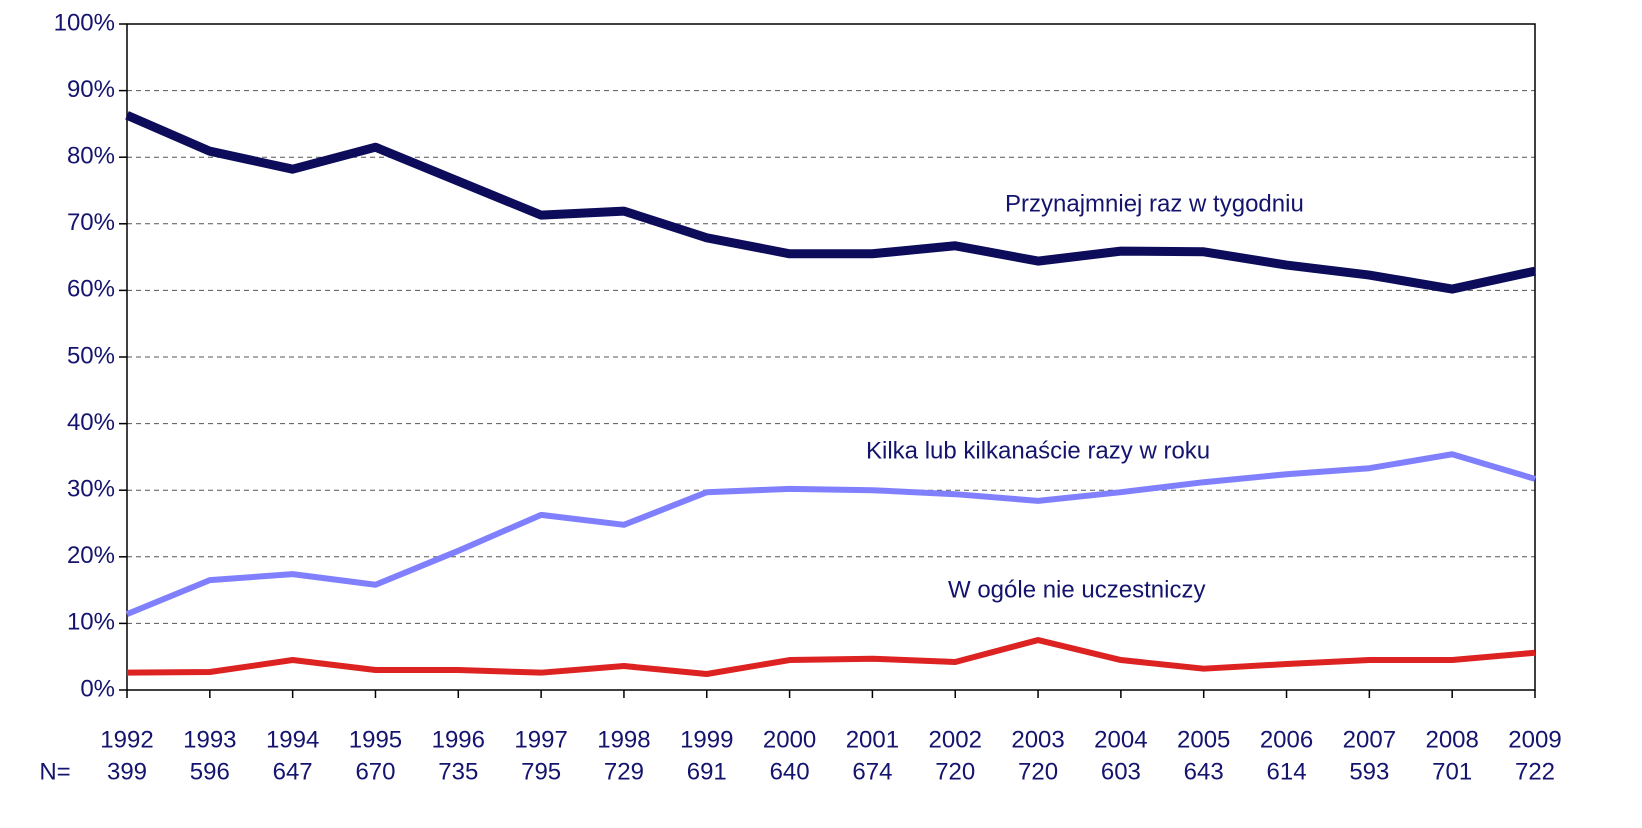 The image size is (1642, 828). Describe the element at coordinates (458, 739) in the screenshot. I see `x-tick-label: 1996` at that location.